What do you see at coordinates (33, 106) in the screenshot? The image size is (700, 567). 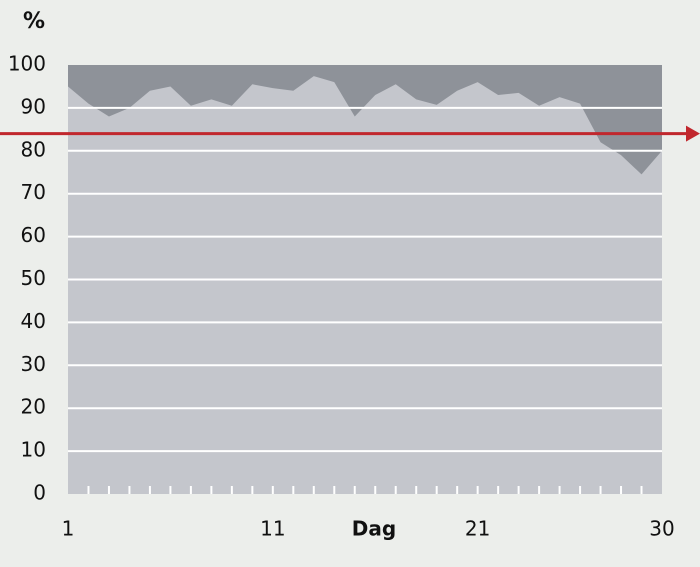 I see `y-tick-label: 90` at bounding box center [33, 106].